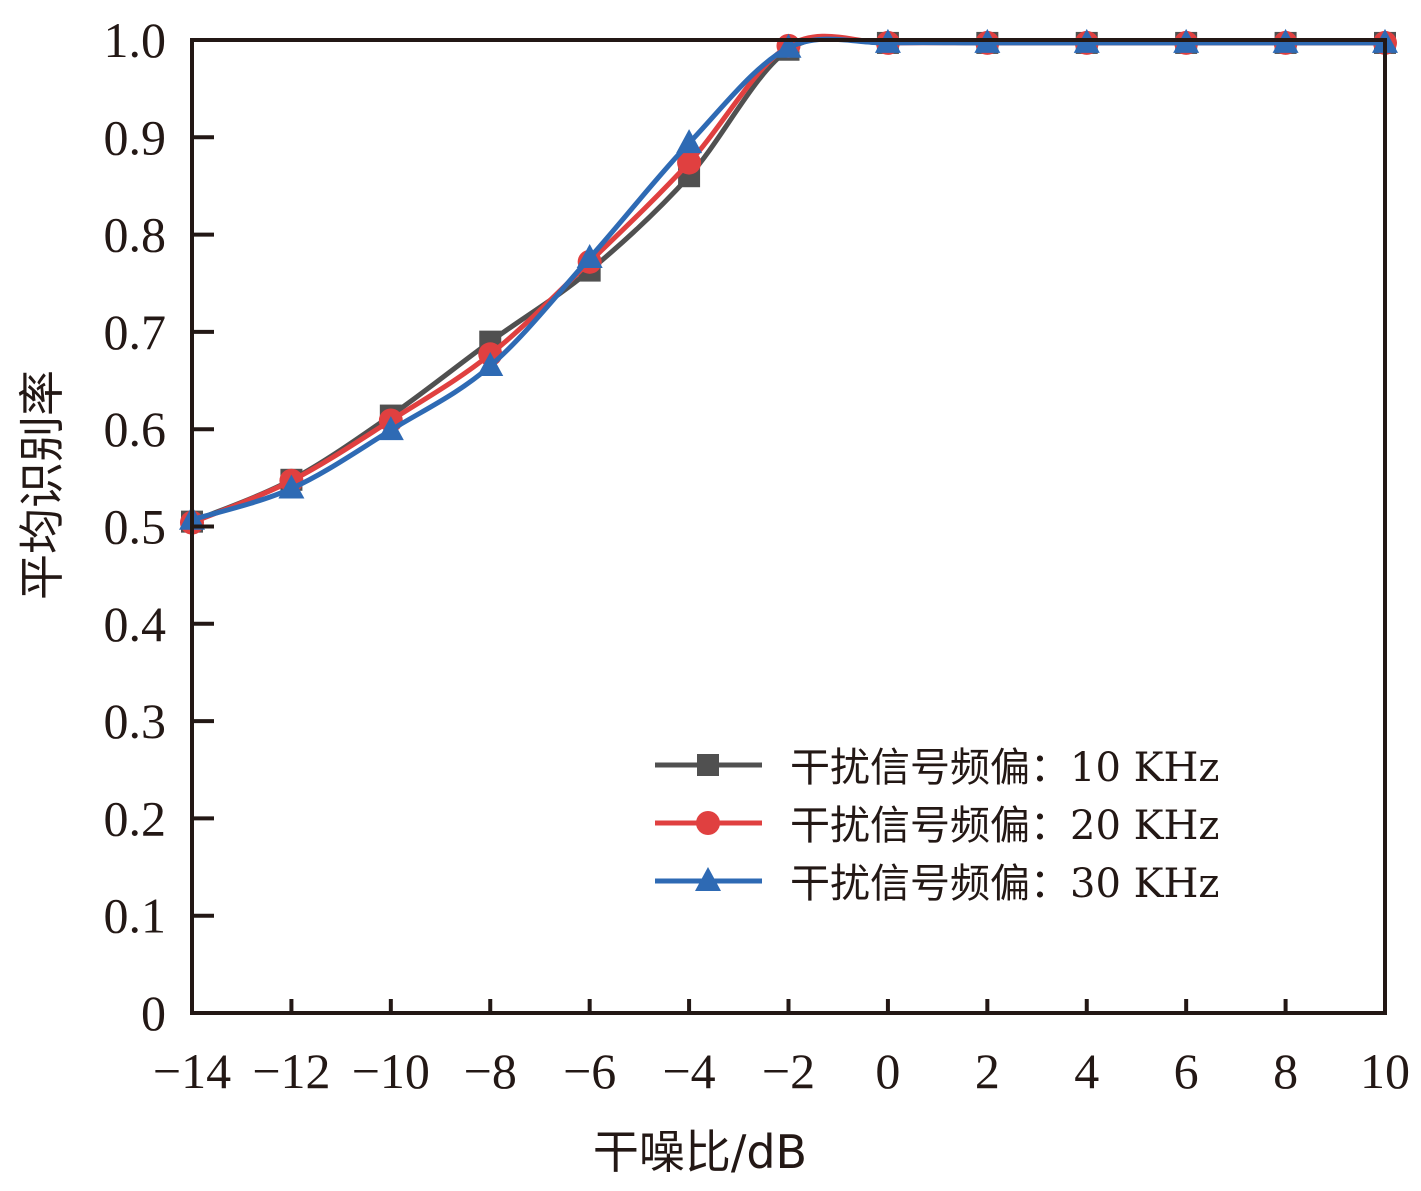 The width and height of the screenshot is (1421, 1191). Describe the element at coordinates (135, 624) in the screenshot. I see `y-tick-label: 0.4` at that location.